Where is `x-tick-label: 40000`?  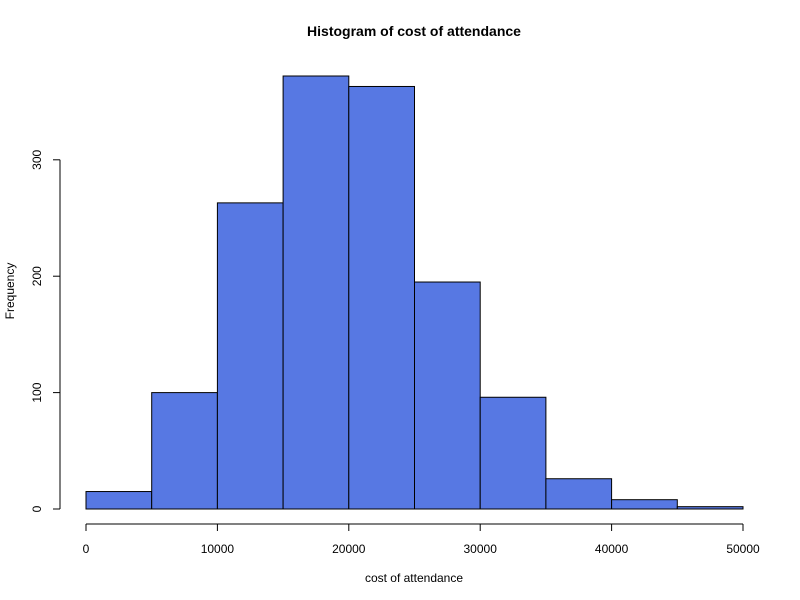
x-tick-label: 40000 is located at coordinates (612, 549).